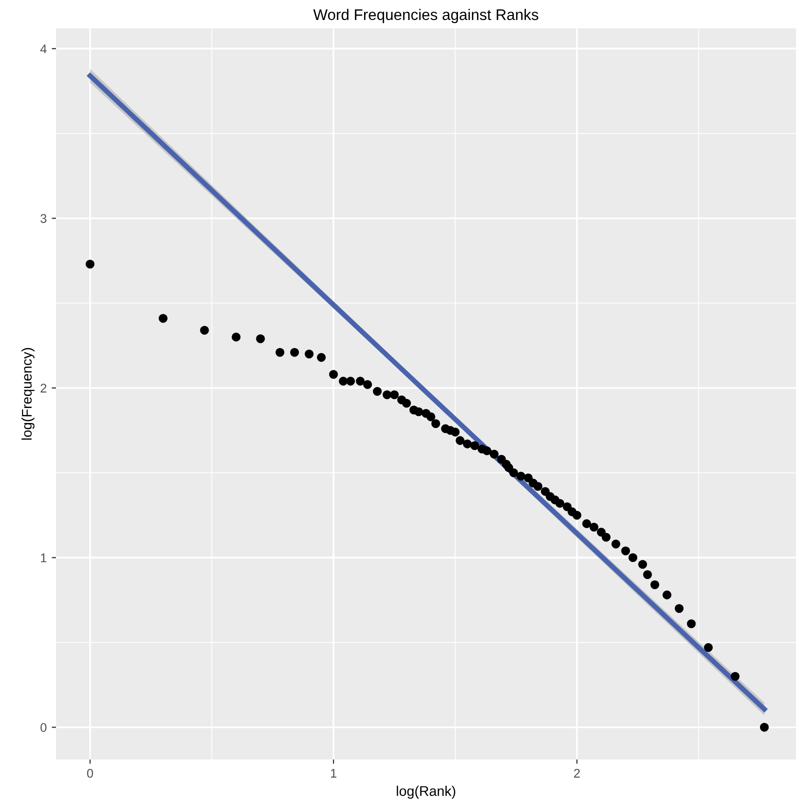 This screenshot has height=808, width=800. Describe the element at coordinates (425, 16) in the screenshot. I see `chart-title: Word Frequencies against Ranks` at that location.